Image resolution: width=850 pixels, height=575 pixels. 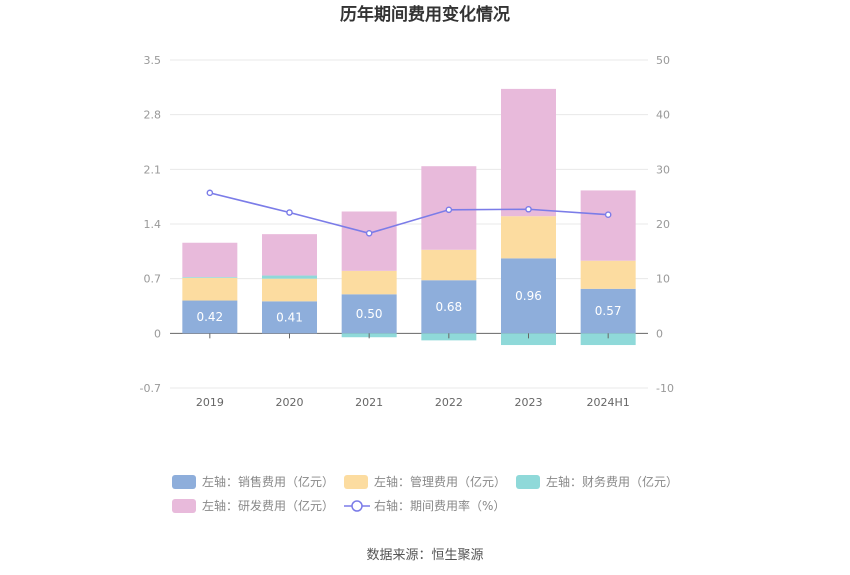 I want to click on bar-data-label: 0.50, so click(x=369, y=314).